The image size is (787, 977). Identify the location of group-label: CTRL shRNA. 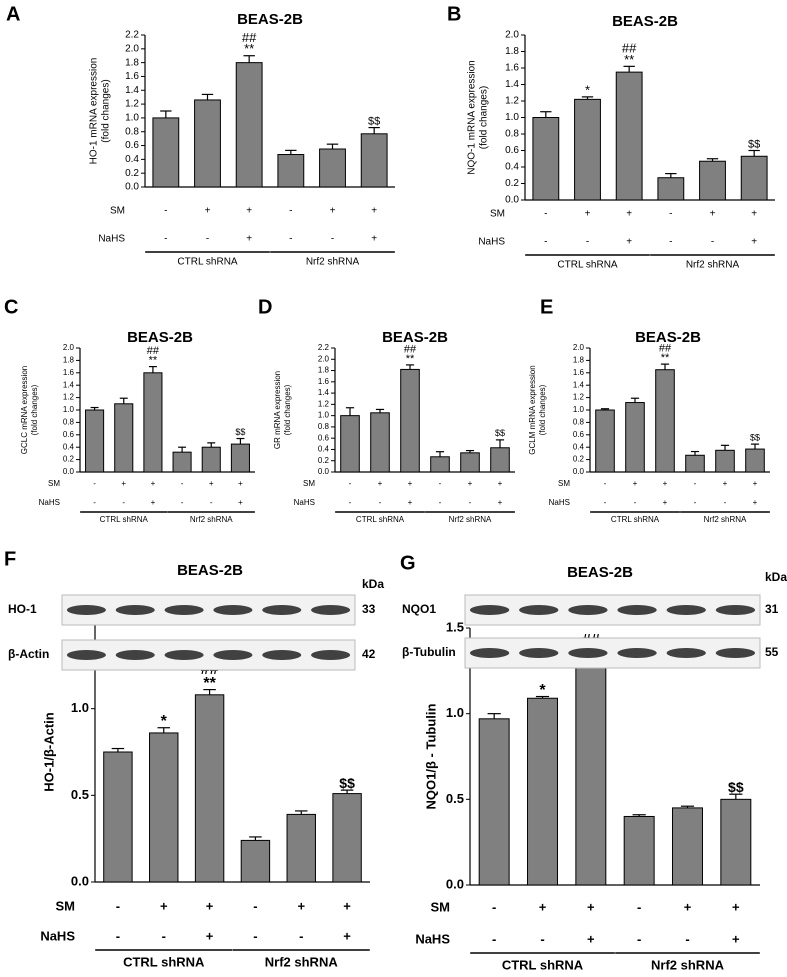
(543, 964).